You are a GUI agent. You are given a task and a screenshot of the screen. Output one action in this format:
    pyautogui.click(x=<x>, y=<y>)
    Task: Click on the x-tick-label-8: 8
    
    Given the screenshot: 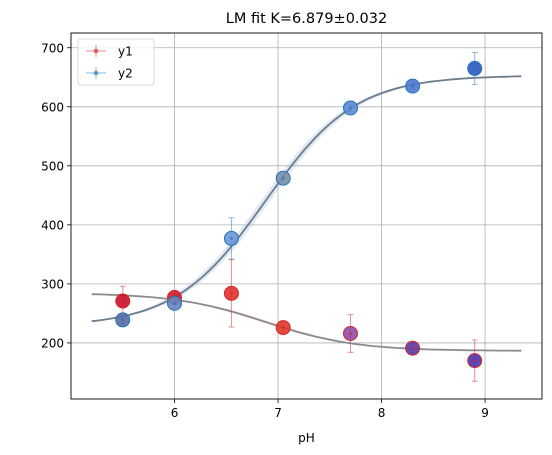 What is the action you would take?
    pyautogui.click(x=382, y=413)
    